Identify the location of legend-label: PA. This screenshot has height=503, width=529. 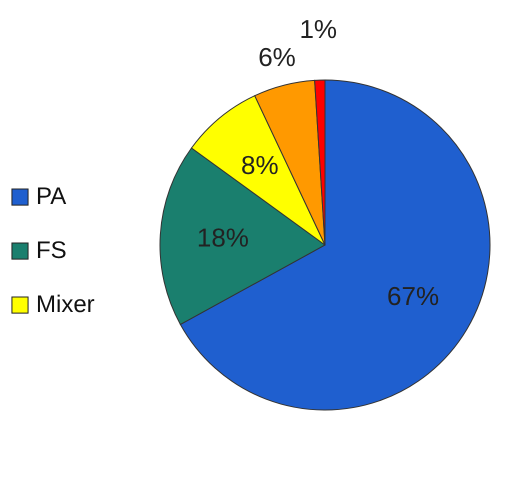
(51, 196).